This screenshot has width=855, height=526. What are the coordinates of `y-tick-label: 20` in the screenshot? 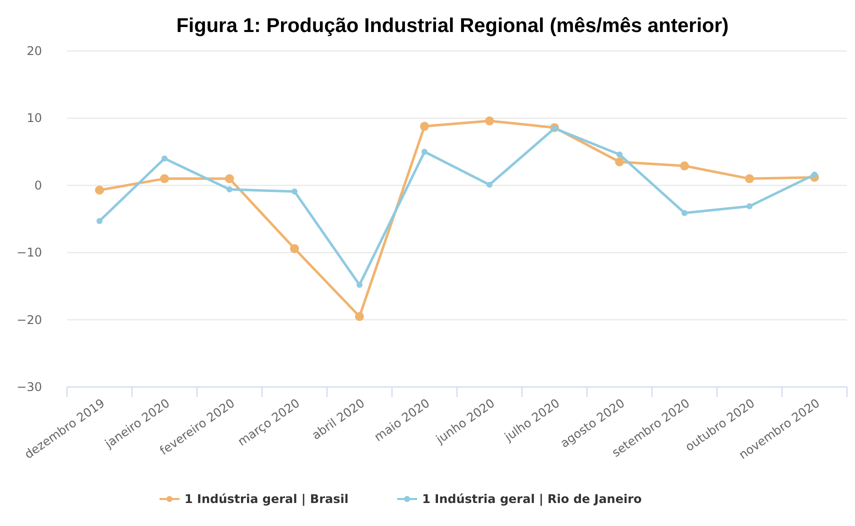 It's located at (34, 51).